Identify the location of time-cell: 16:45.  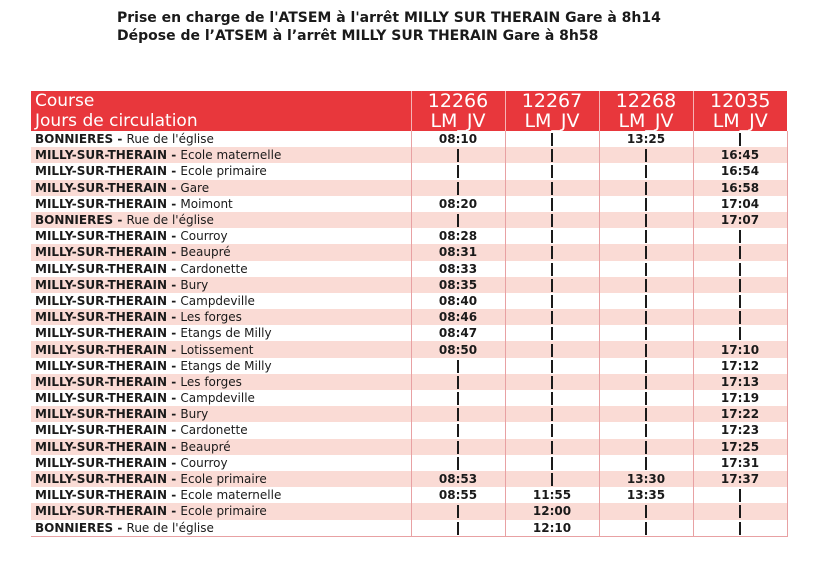
(740, 155).